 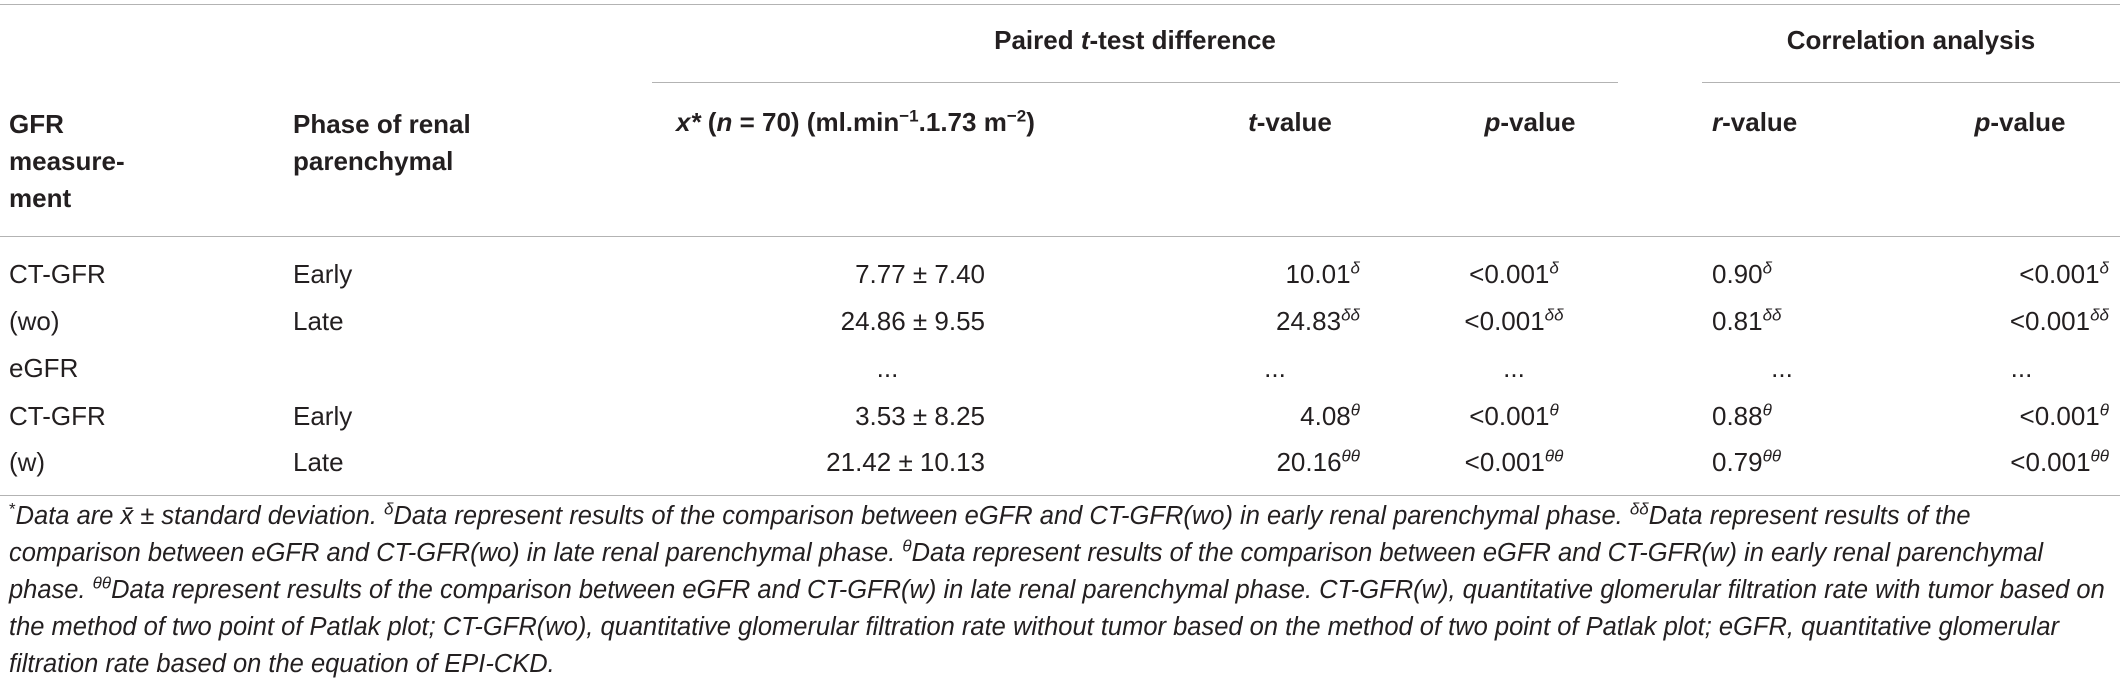 What do you see at coordinates (920, 416) in the screenshot?
I see `mean-diff-cell: 3.53 ± 8.25` at bounding box center [920, 416].